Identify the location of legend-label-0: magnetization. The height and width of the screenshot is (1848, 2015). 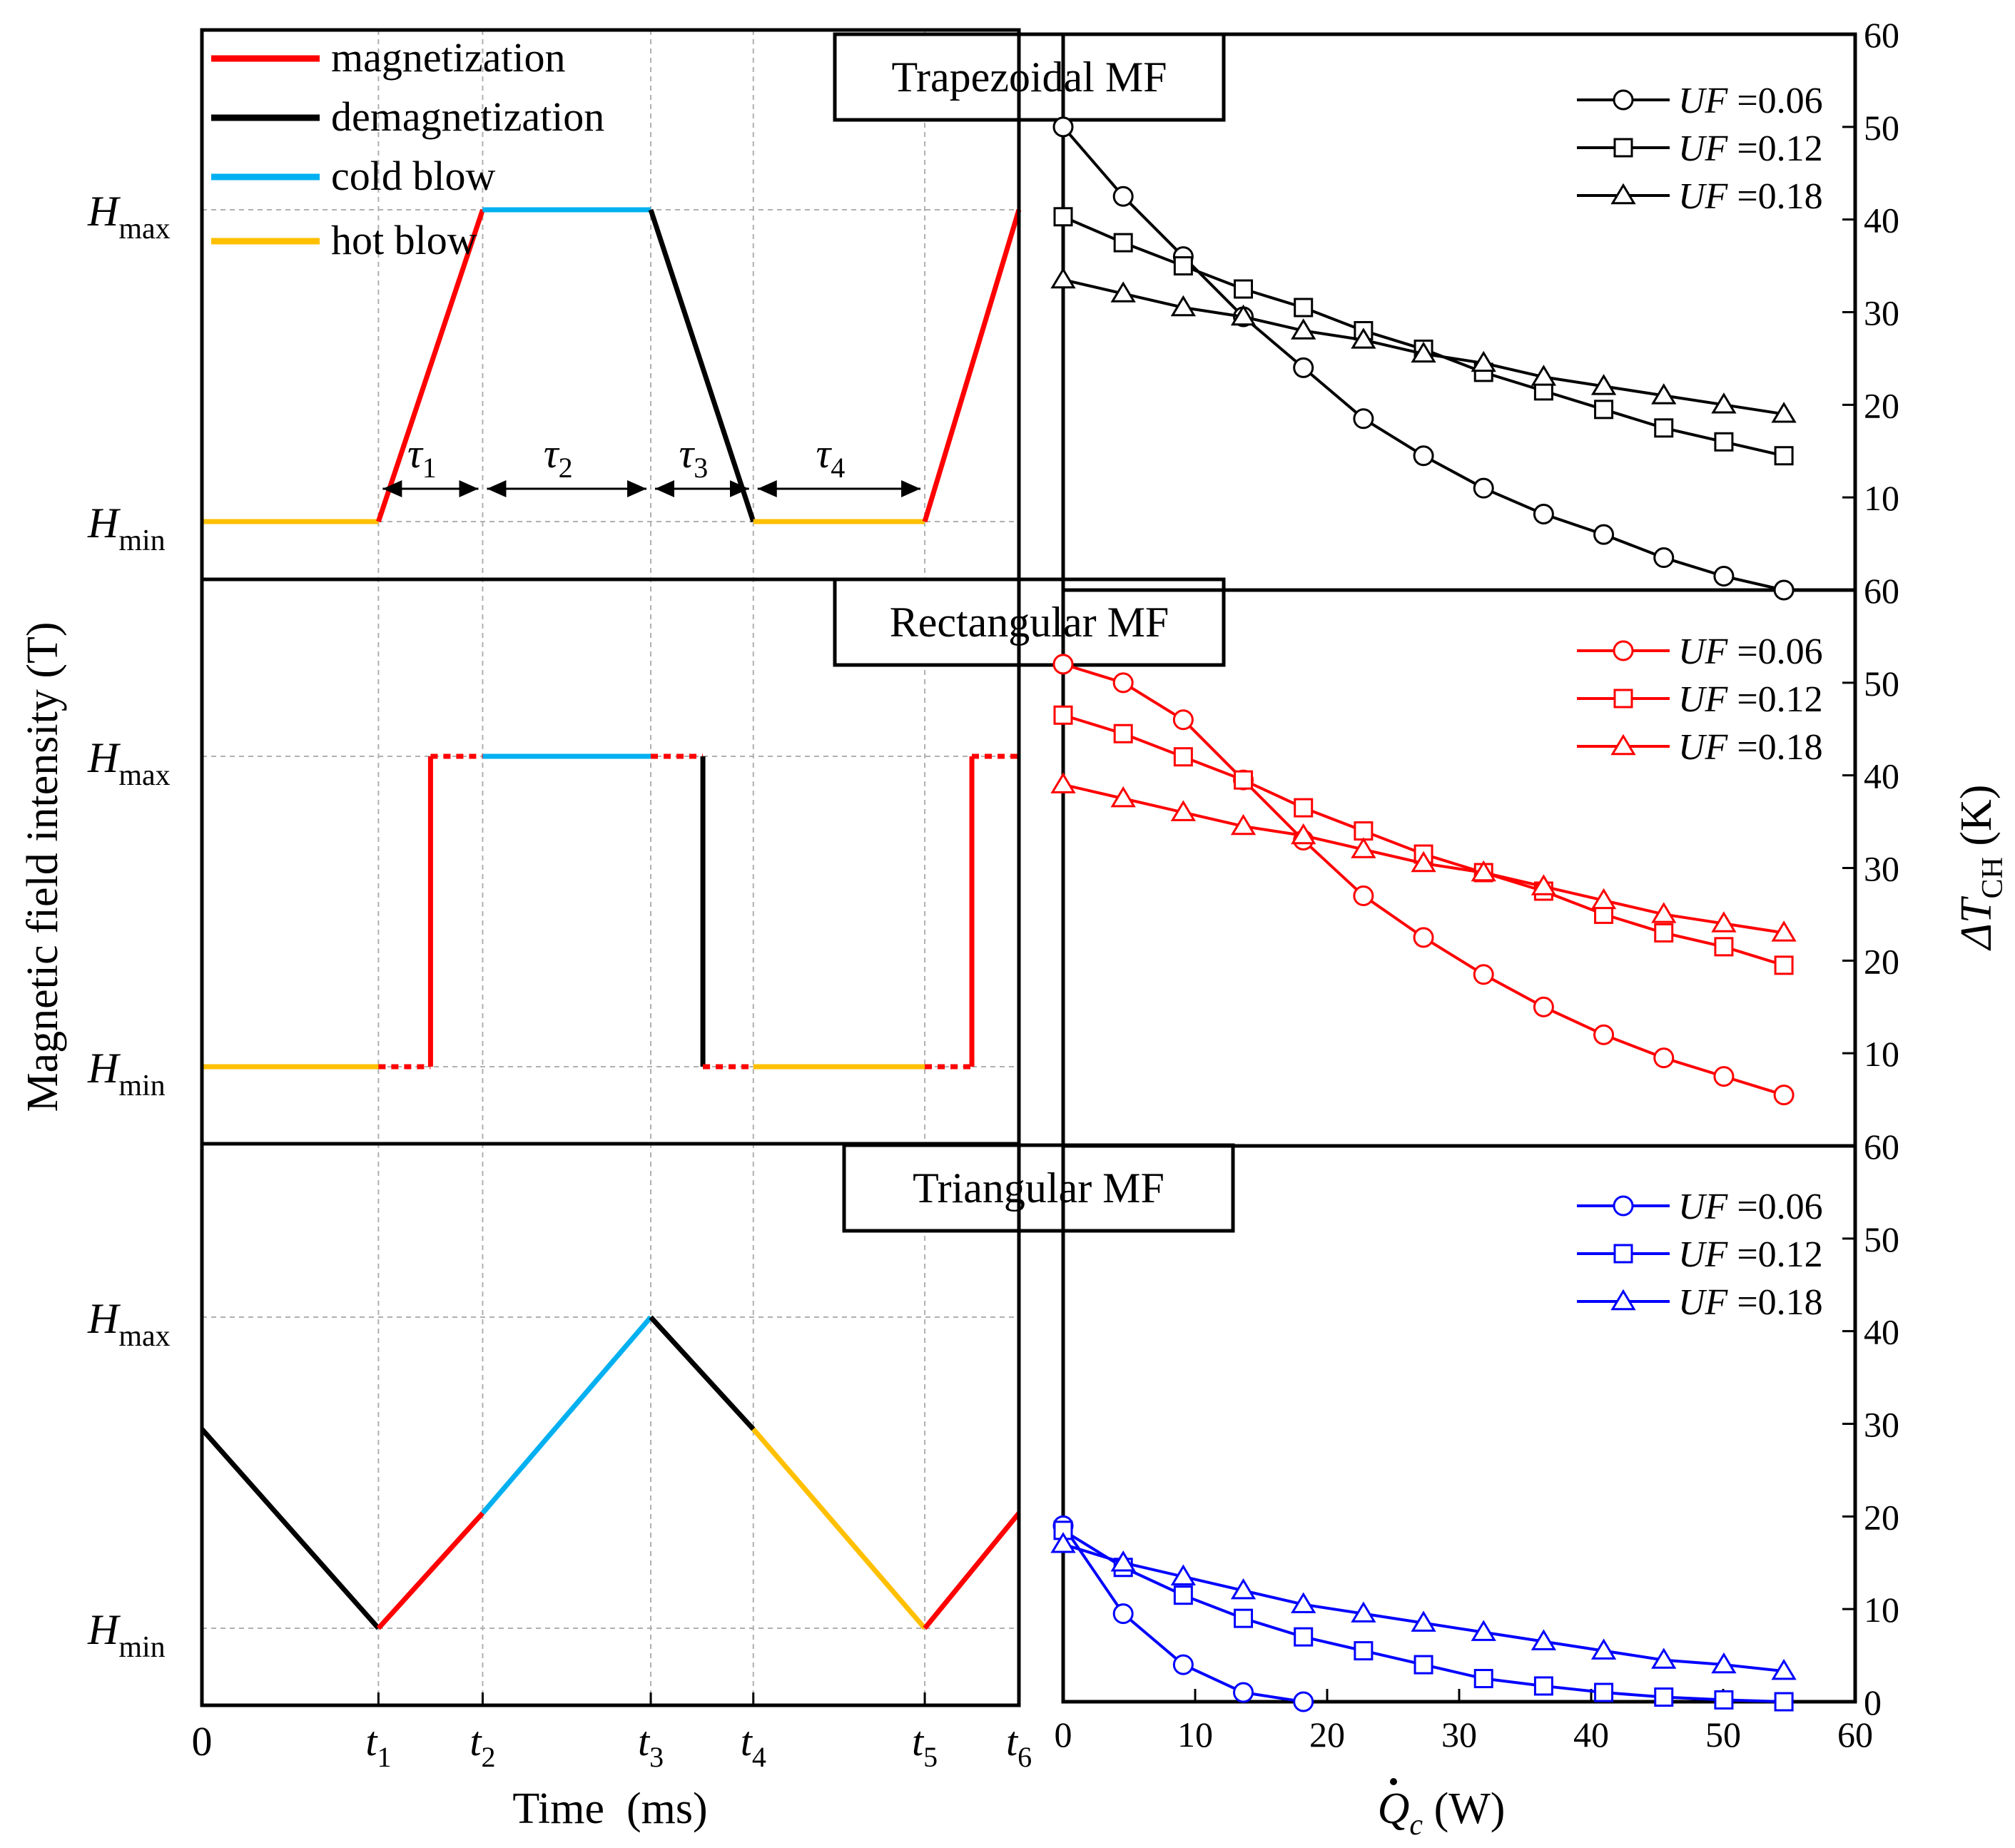
(449, 58).